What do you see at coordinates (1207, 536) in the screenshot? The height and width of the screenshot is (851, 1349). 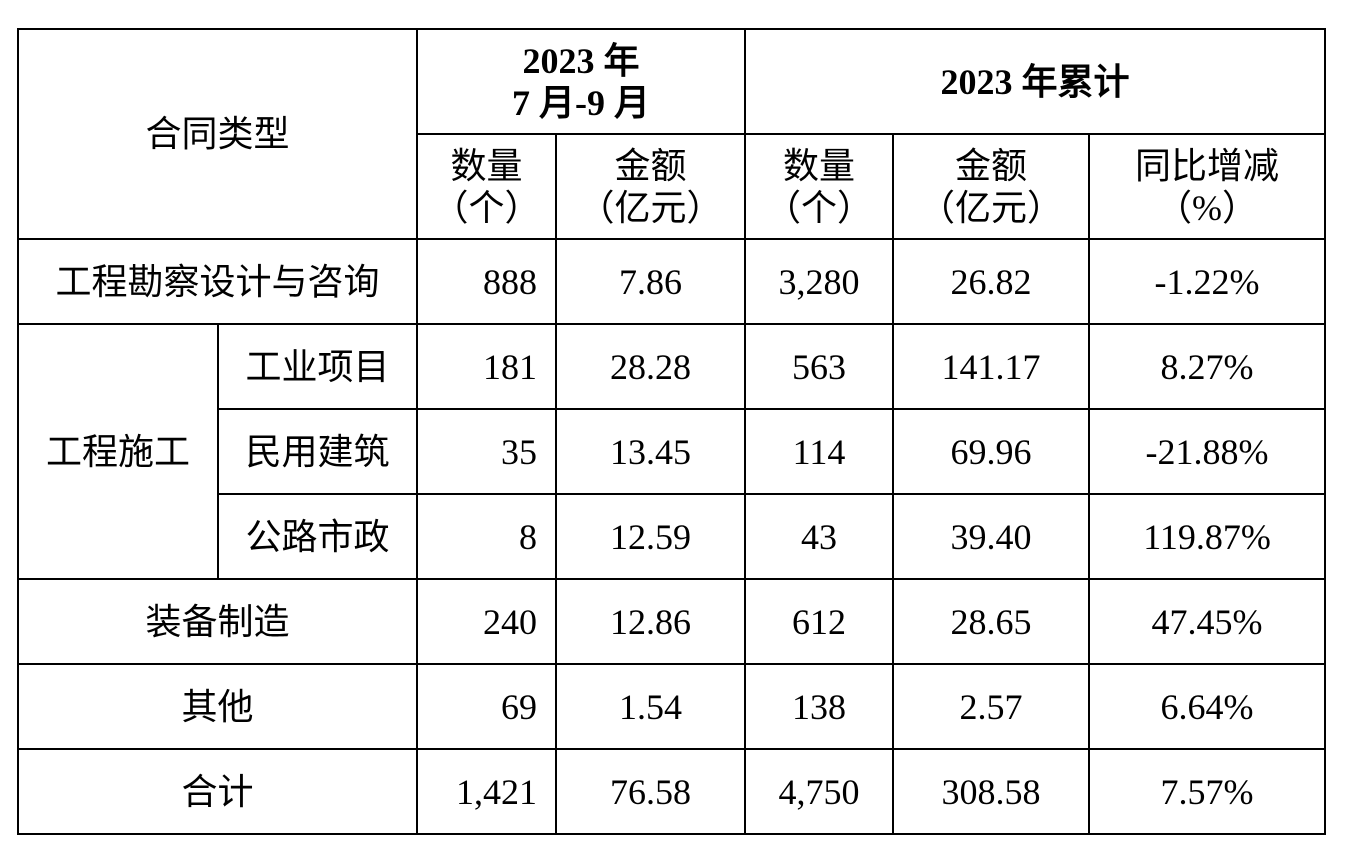 I see `cell-value: 119.87%` at bounding box center [1207, 536].